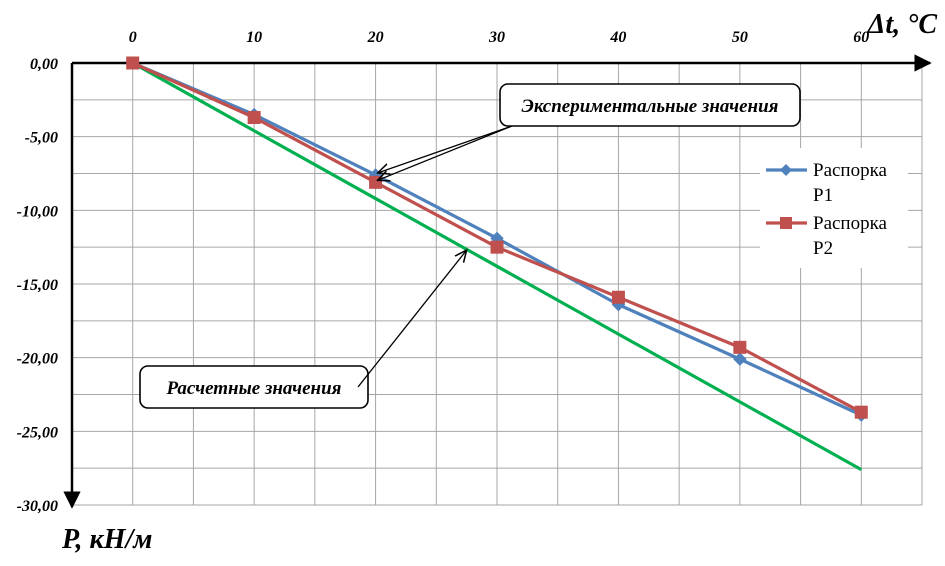  What do you see at coordinates (37, 211) in the screenshot?
I see `y-tick-label: -10,00` at bounding box center [37, 211].